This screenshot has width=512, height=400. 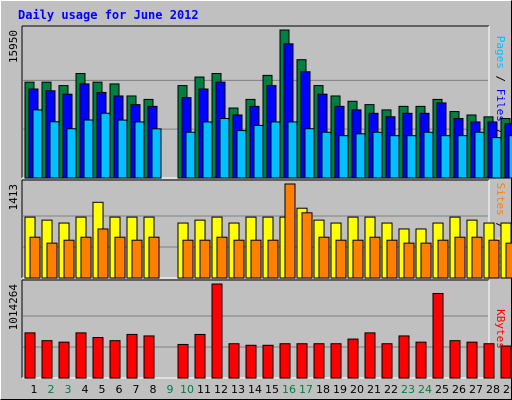 What do you see at coordinates (119, 389) in the screenshot?
I see `day-label-6: 6` at bounding box center [119, 389].